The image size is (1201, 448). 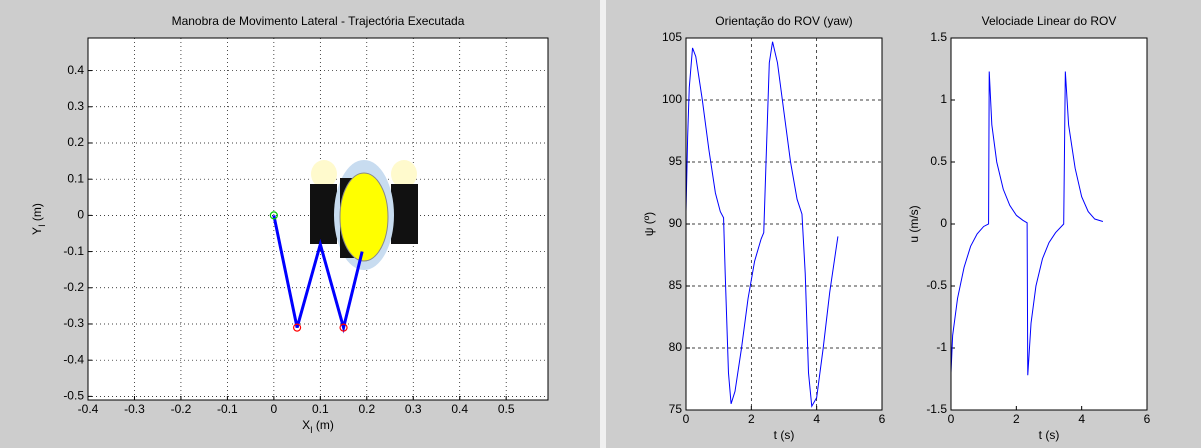 I want to click on y-tick-label: 1.5, so click(x=938, y=37).